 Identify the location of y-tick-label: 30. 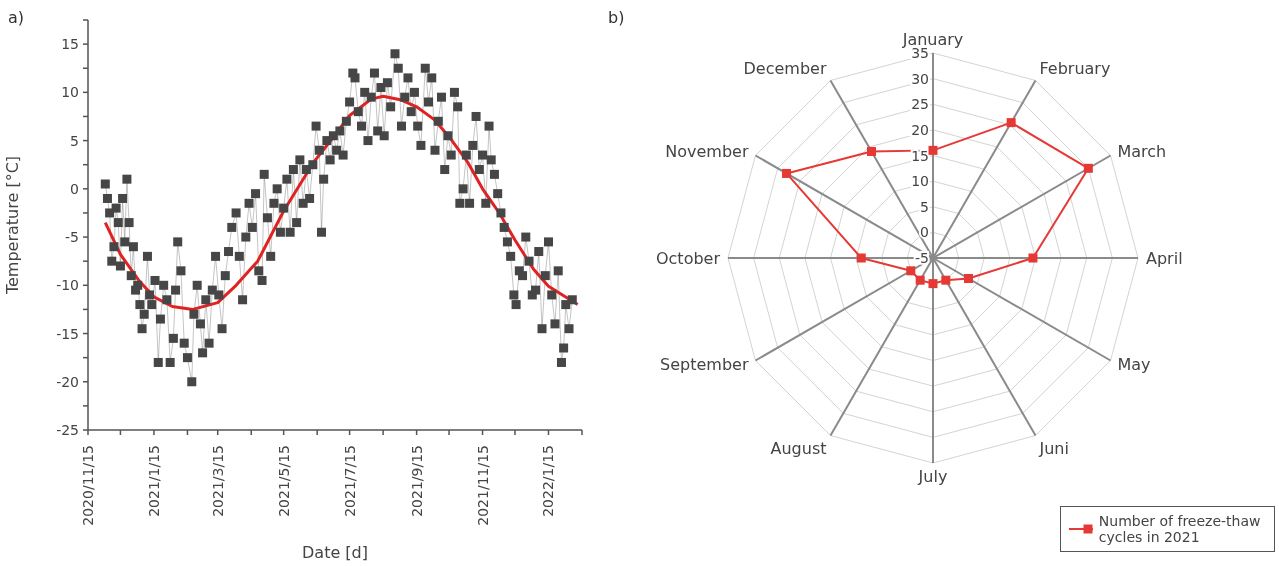
(920, 78).